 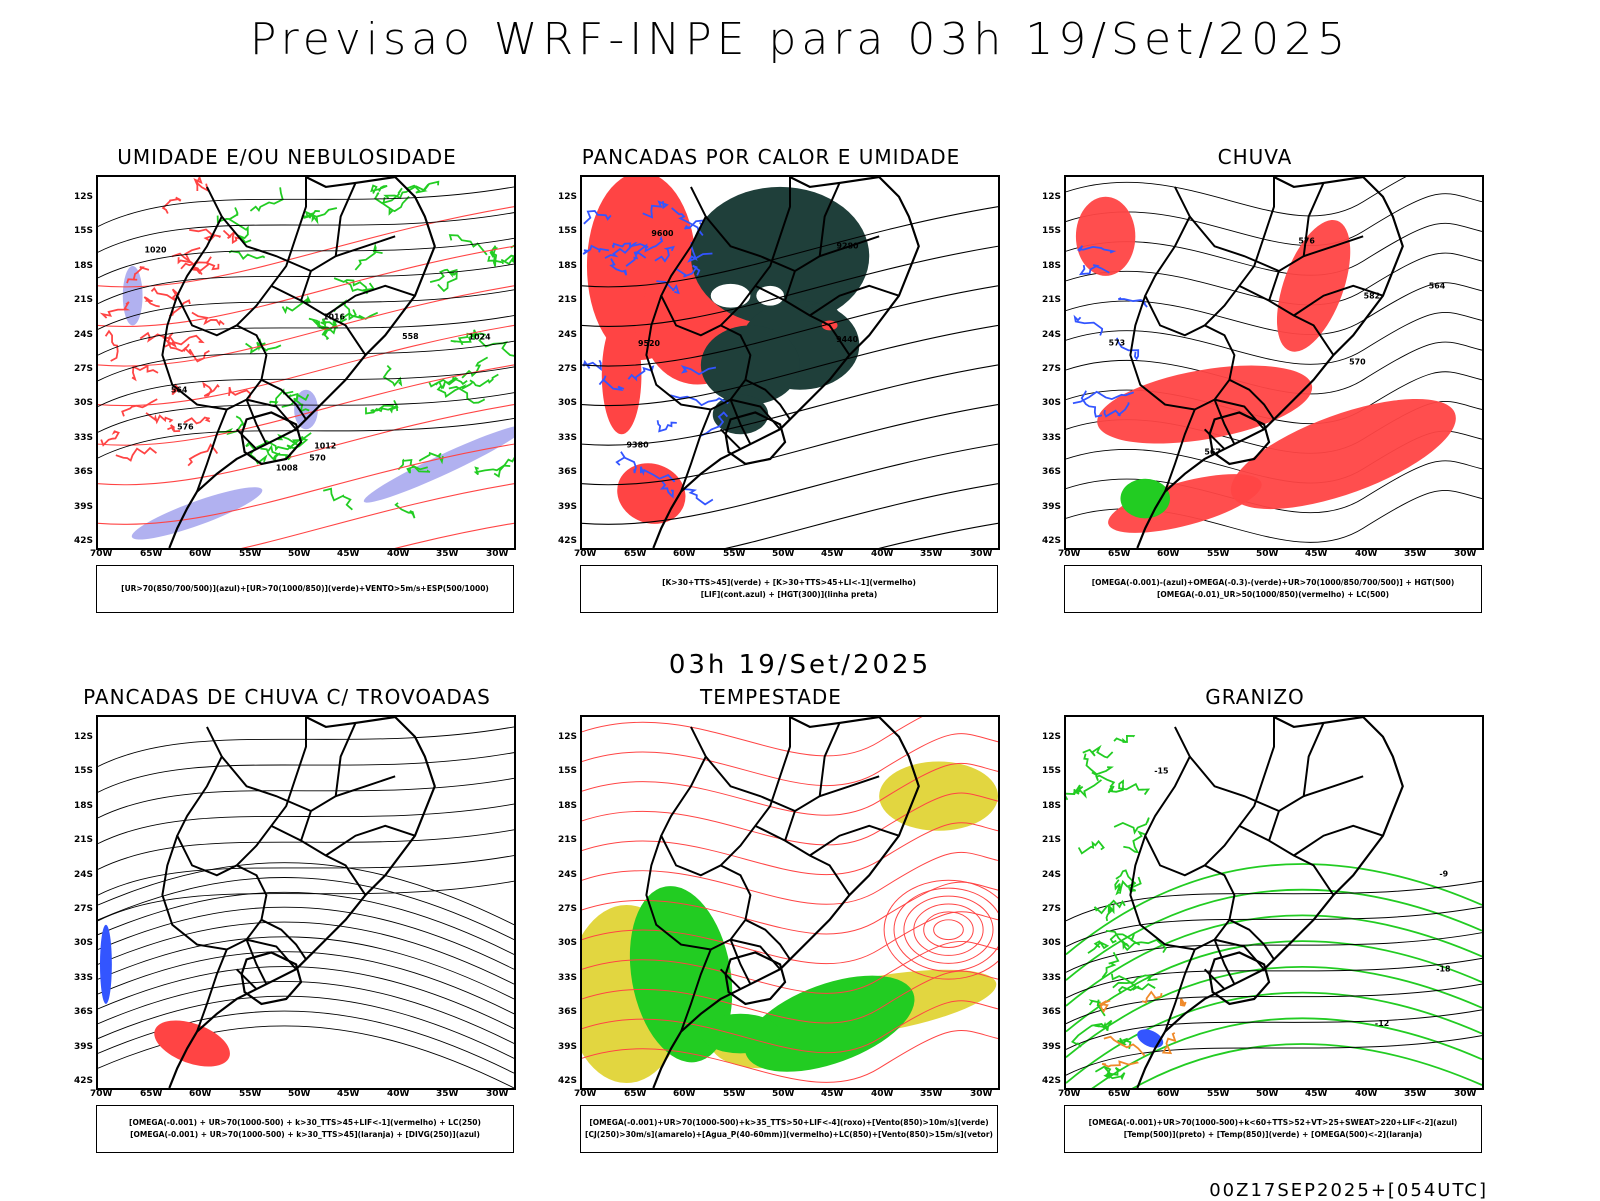 I want to click on forecast-map: 9600 9520 9440 9380 9280, so click(x=790, y=362).